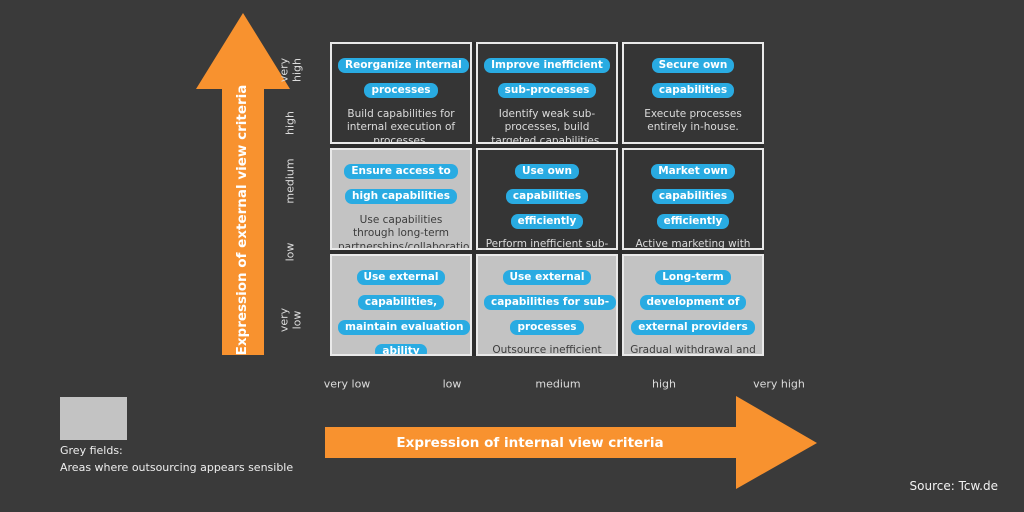 The image size is (1024, 512). Describe the element at coordinates (547, 196) in the screenshot. I see `cell-title-badge: Use own capabilities efficiently` at that location.